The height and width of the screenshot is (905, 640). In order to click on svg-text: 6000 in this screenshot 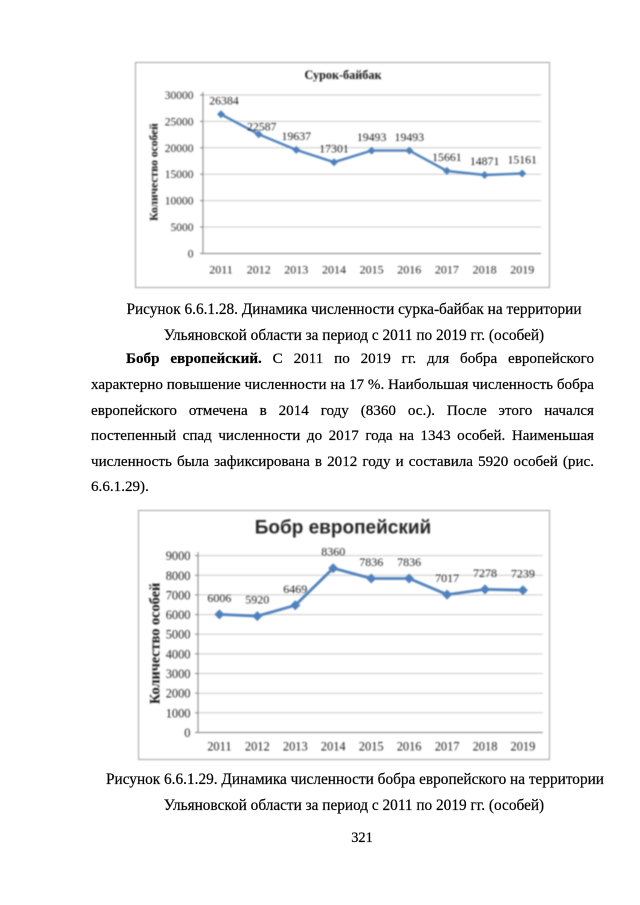, I will do `click(178, 615)`.